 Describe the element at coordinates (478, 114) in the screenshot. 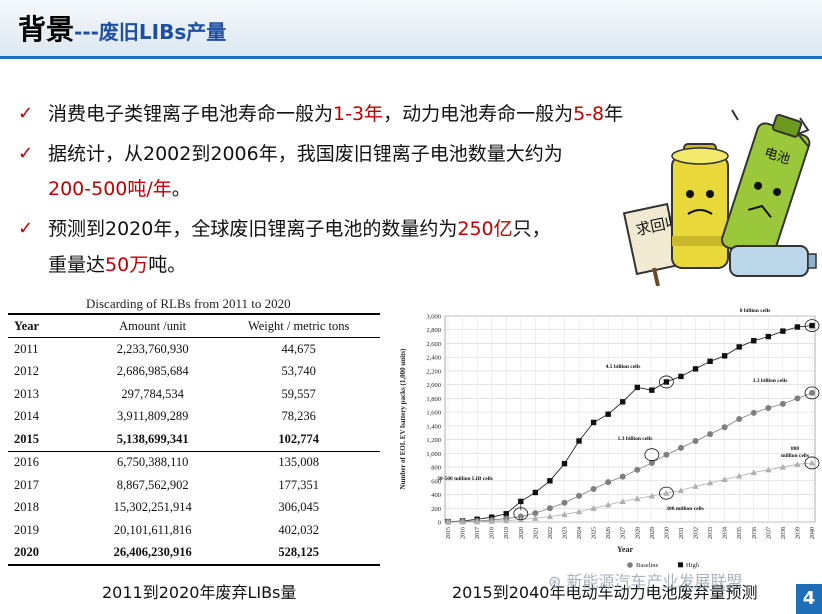

I see `plain-text: ，动力电池寿命一般为` at that location.